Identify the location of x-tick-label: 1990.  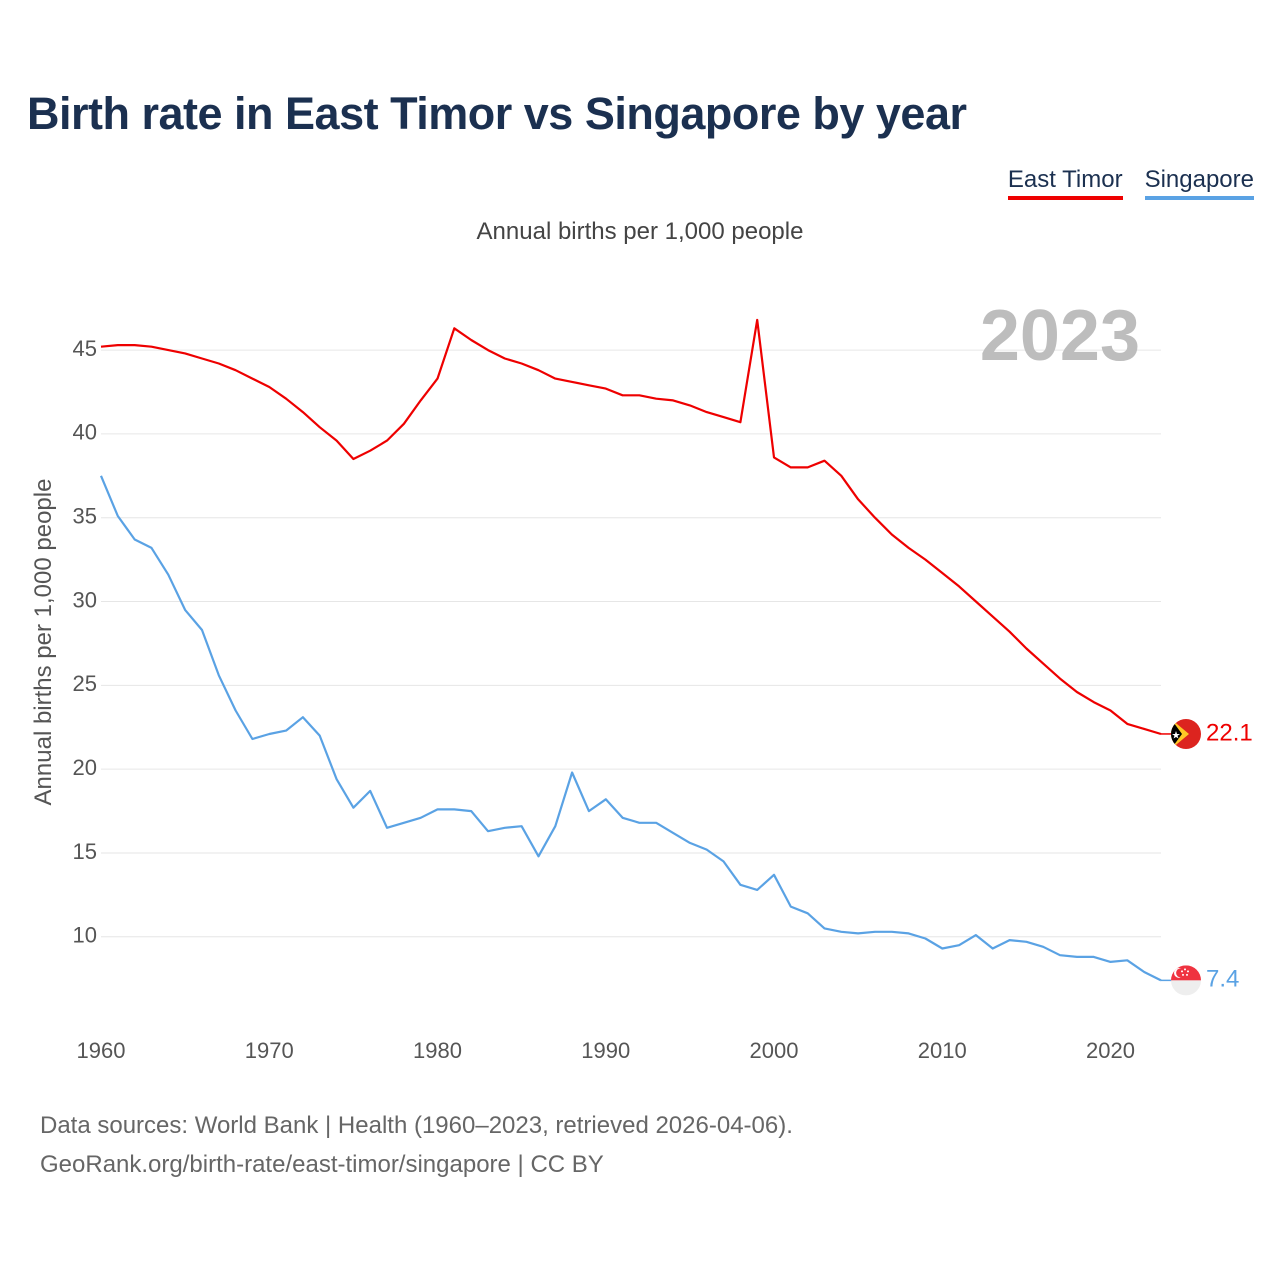
(605, 1050).